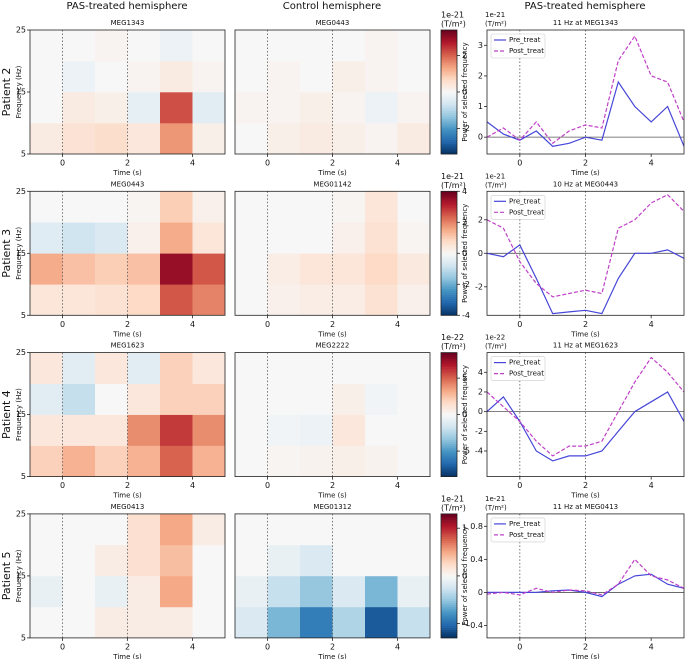  I want to click on panel-title: MEG1623, so click(128, 346).